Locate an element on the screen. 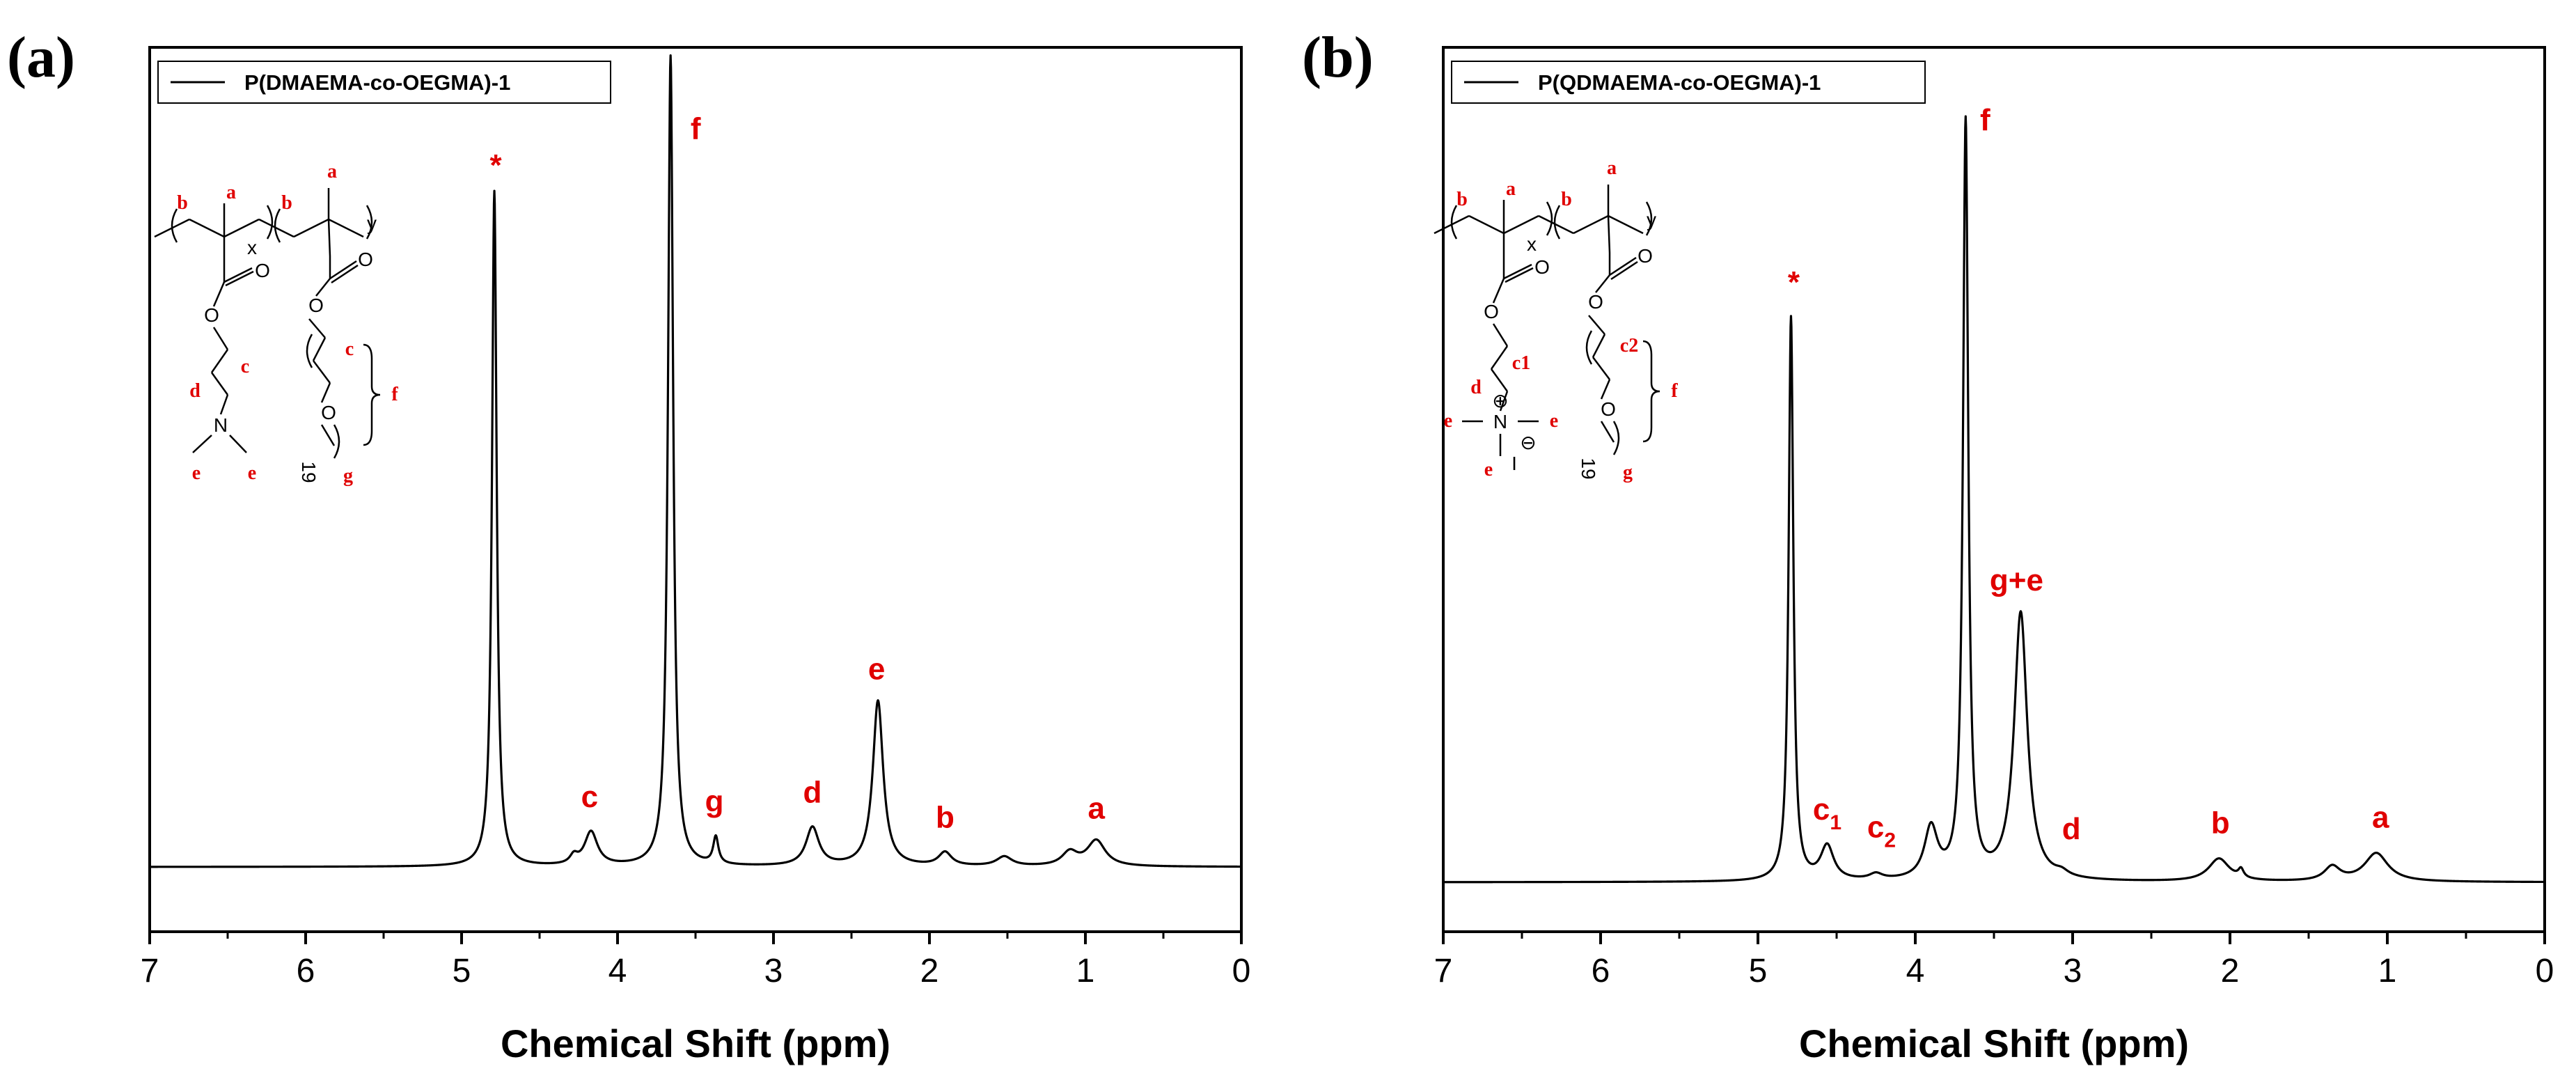  structure-label: c2 is located at coordinates (1629, 346).